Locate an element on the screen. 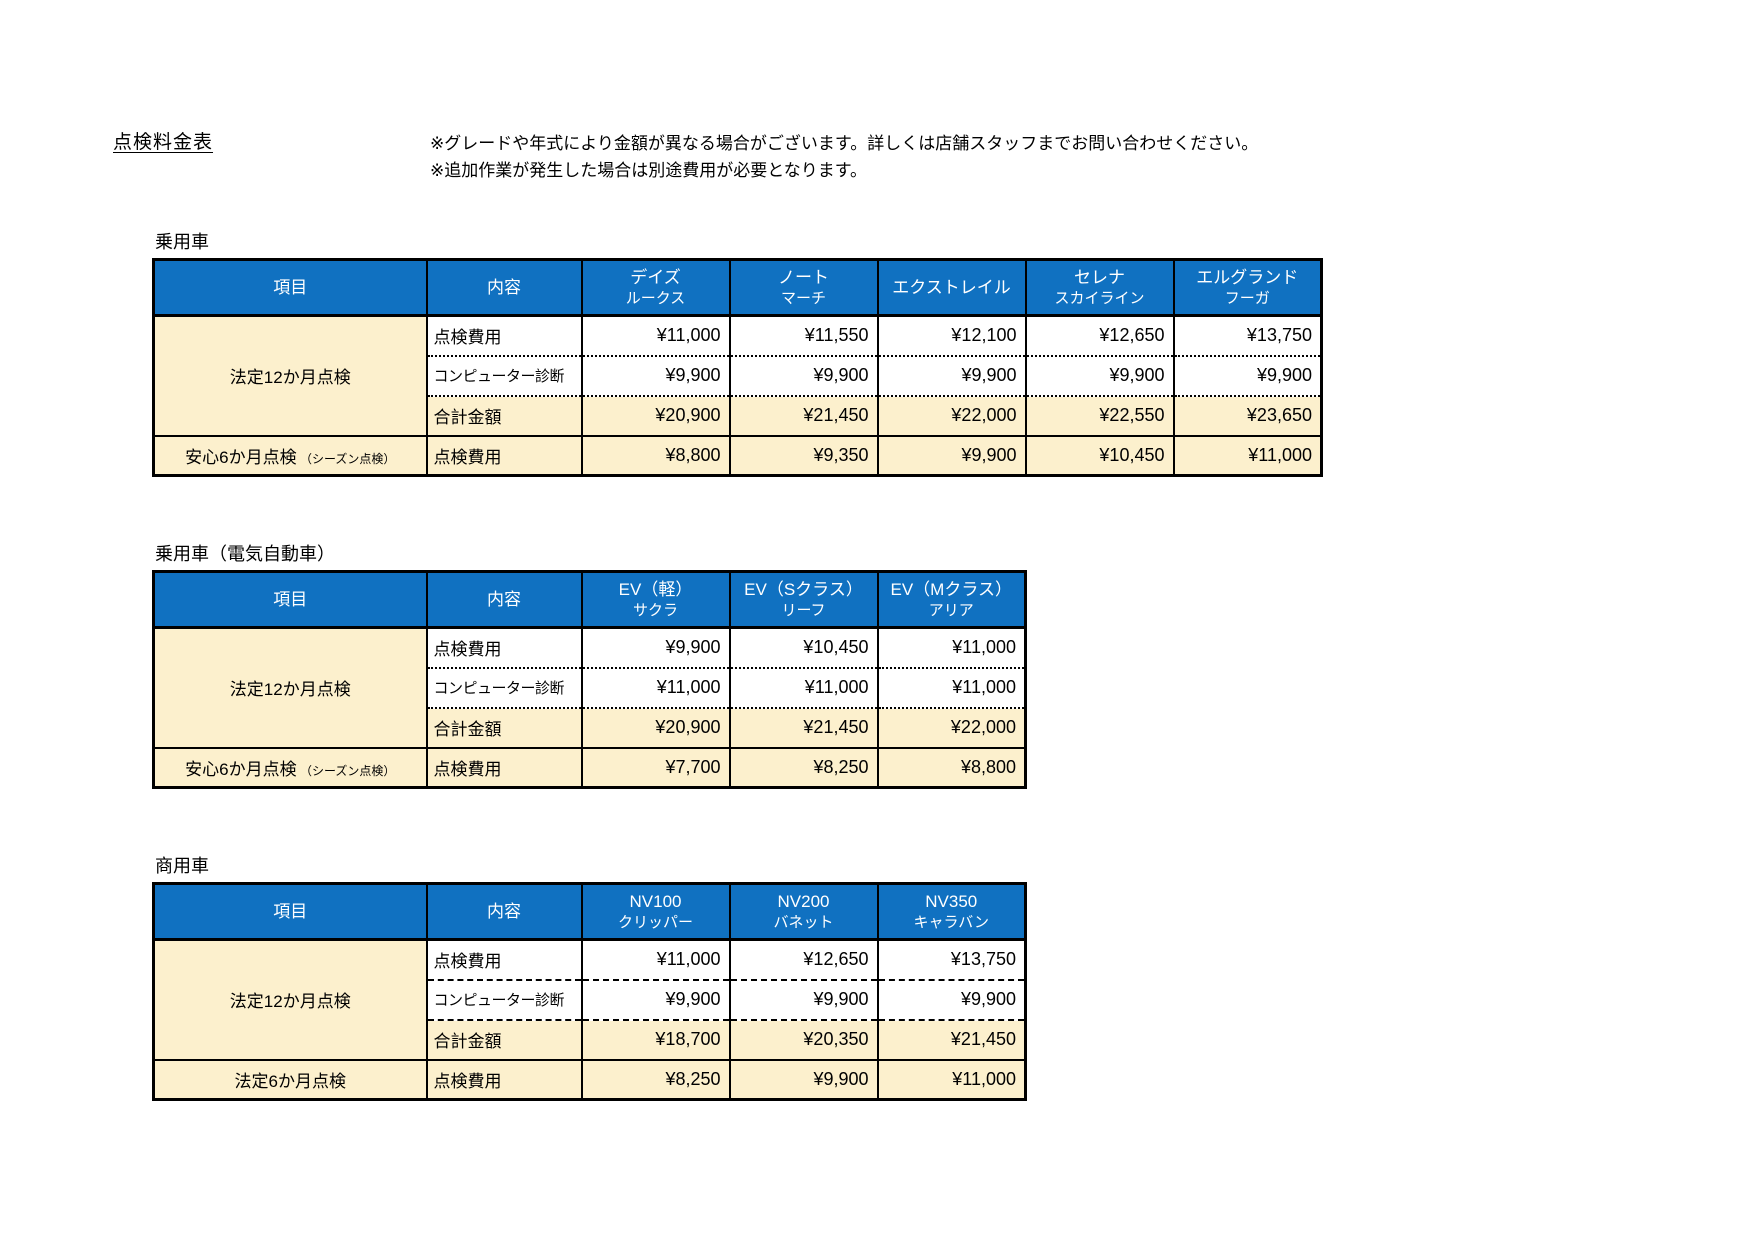 This screenshot has height=1240, width=1754. price-cell: ¥22,000 is located at coordinates (951, 727).